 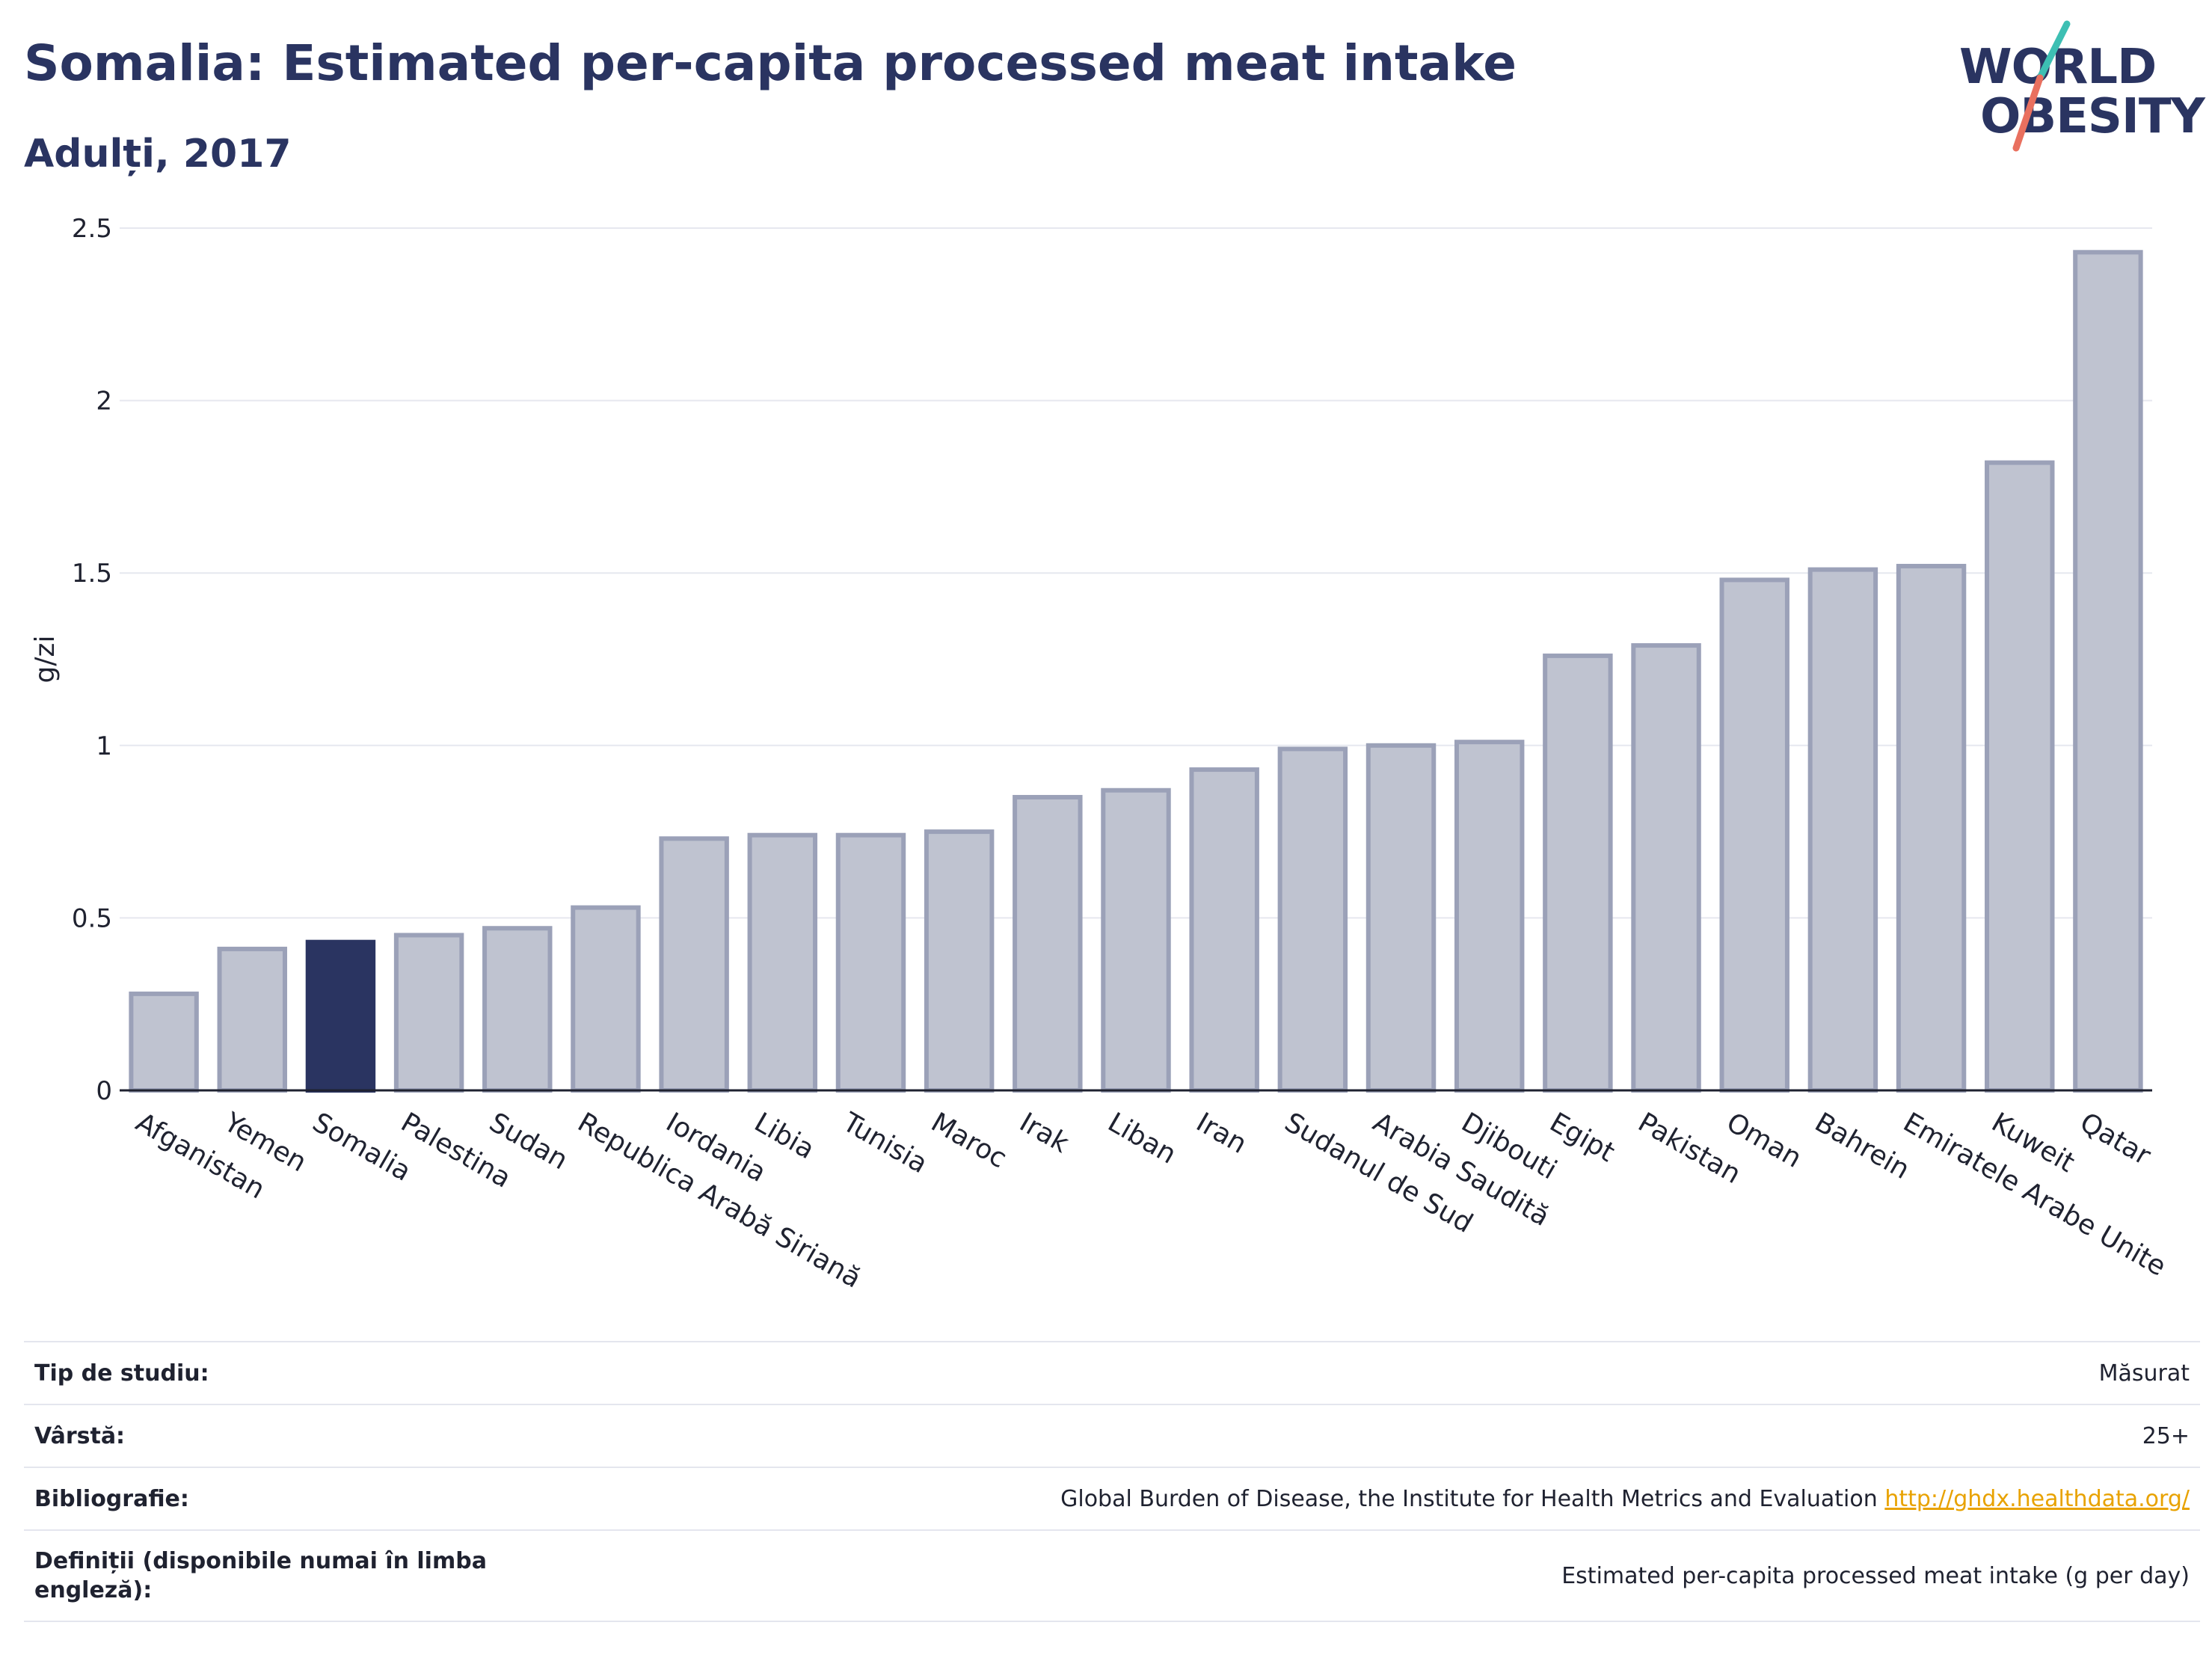 I want to click on world-obesity-logo: WORLD OBESITY, so click(x=2074, y=90).